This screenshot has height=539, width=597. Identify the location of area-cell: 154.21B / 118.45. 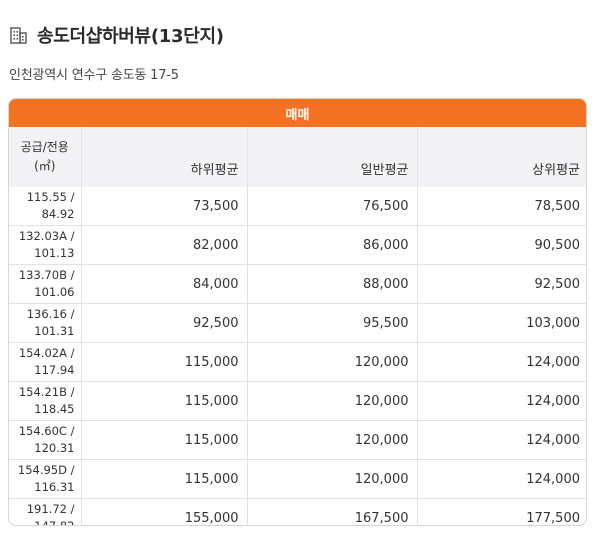
(45, 401).